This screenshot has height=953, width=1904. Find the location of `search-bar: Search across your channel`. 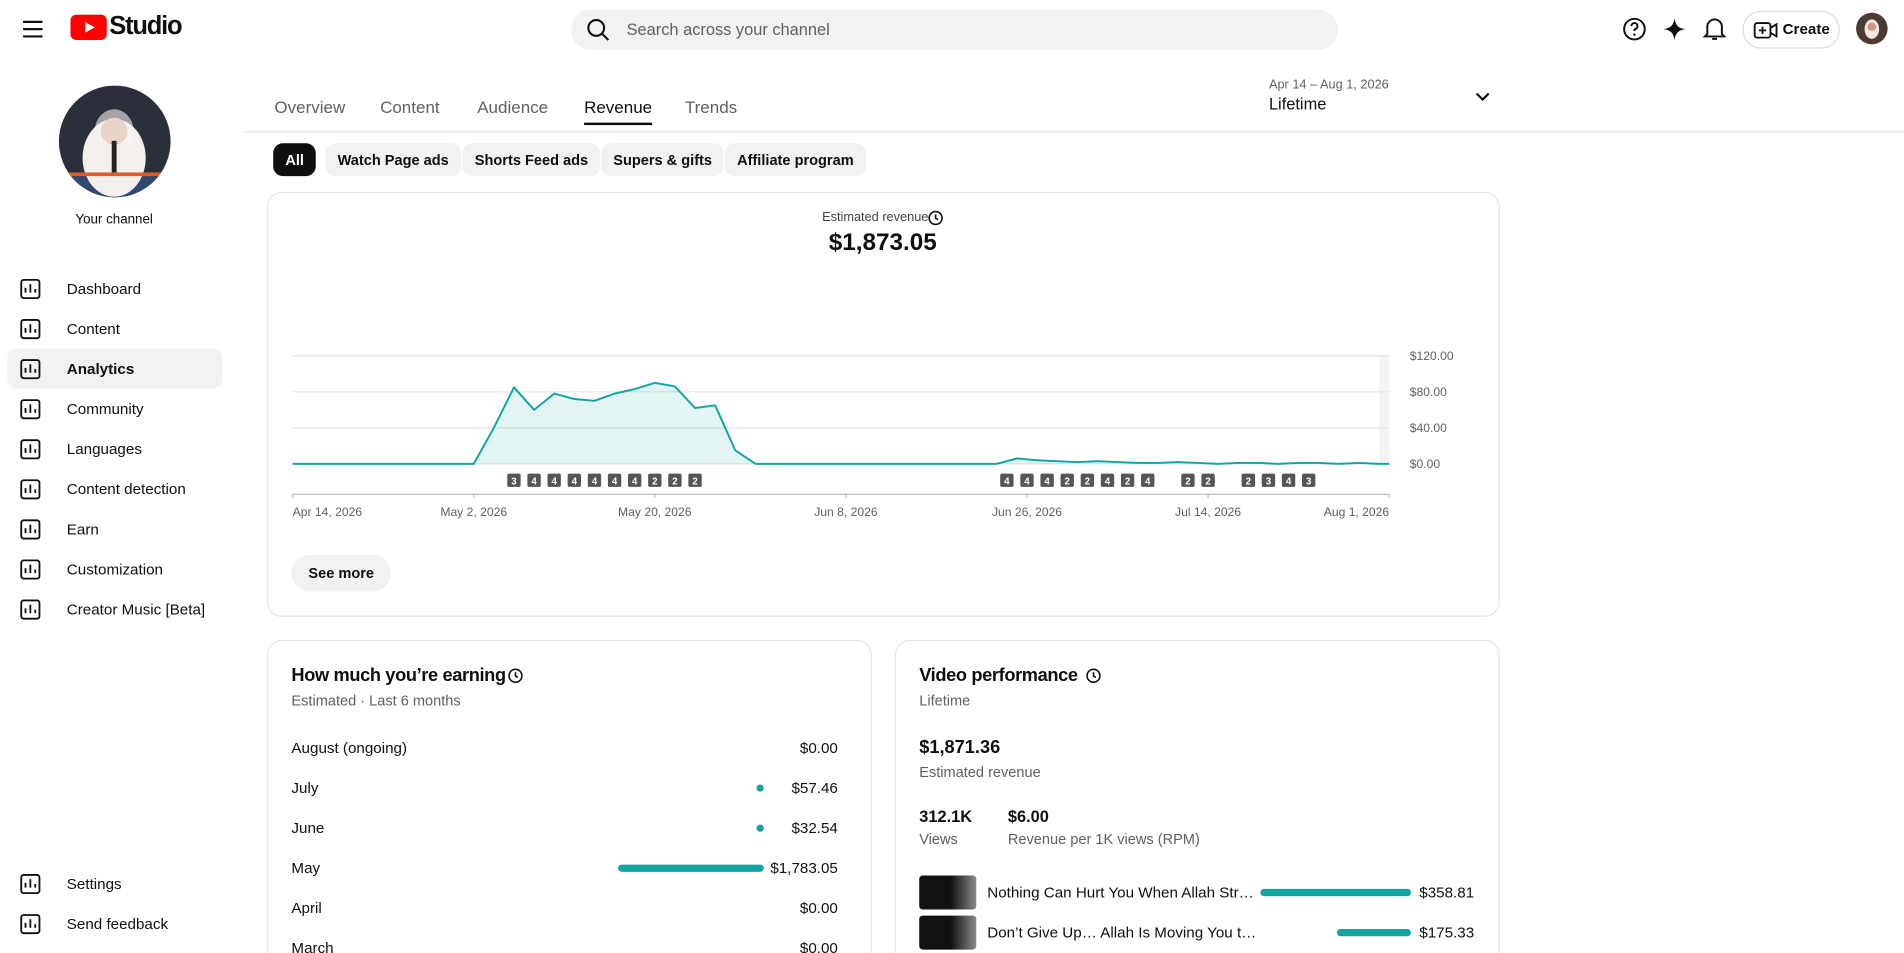

search-bar: Search across your channel is located at coordinates (954, 29).